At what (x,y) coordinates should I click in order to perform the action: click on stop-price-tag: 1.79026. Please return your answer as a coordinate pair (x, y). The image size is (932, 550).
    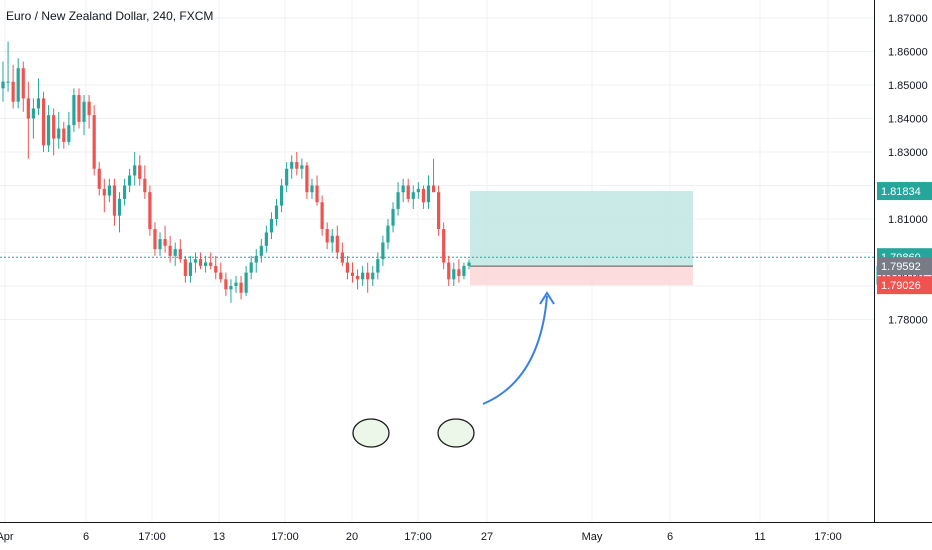
    Looking at the image, I should click on (904, 285).